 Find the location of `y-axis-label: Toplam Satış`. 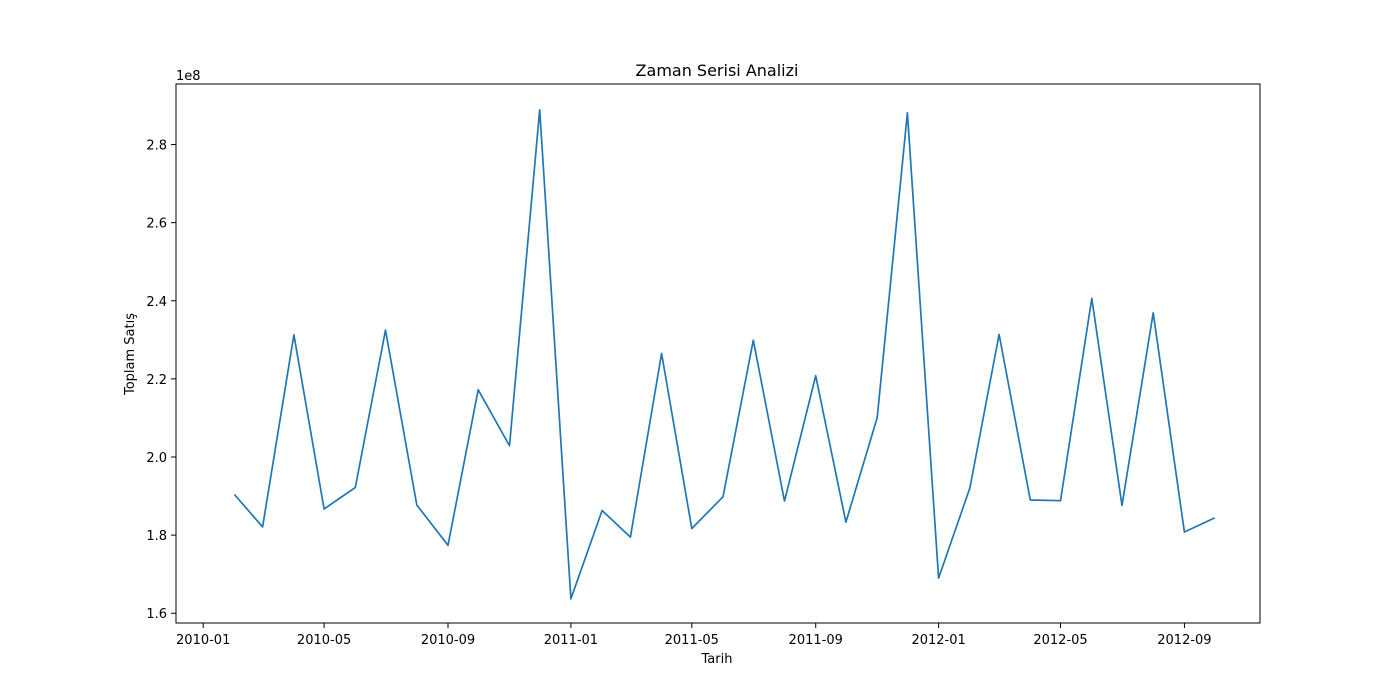

y-axis-label: Toplam Satış is located at coordinates (130, 354).